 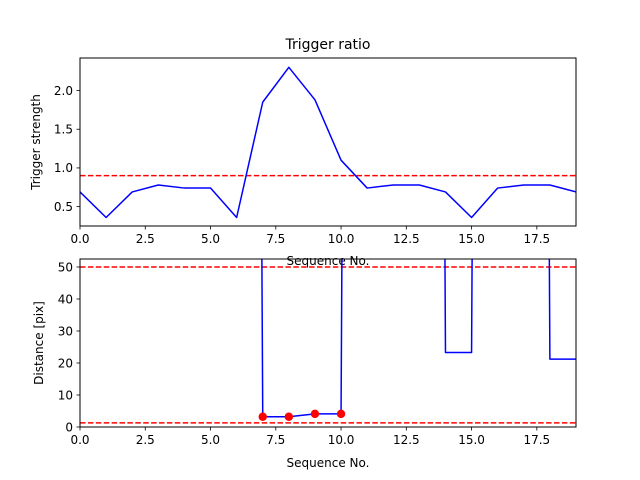 What do you see at coordinates (327, 45) in the screenshot?
I see `chart-title: Trigger ratio` at bounding box center [327, 45].